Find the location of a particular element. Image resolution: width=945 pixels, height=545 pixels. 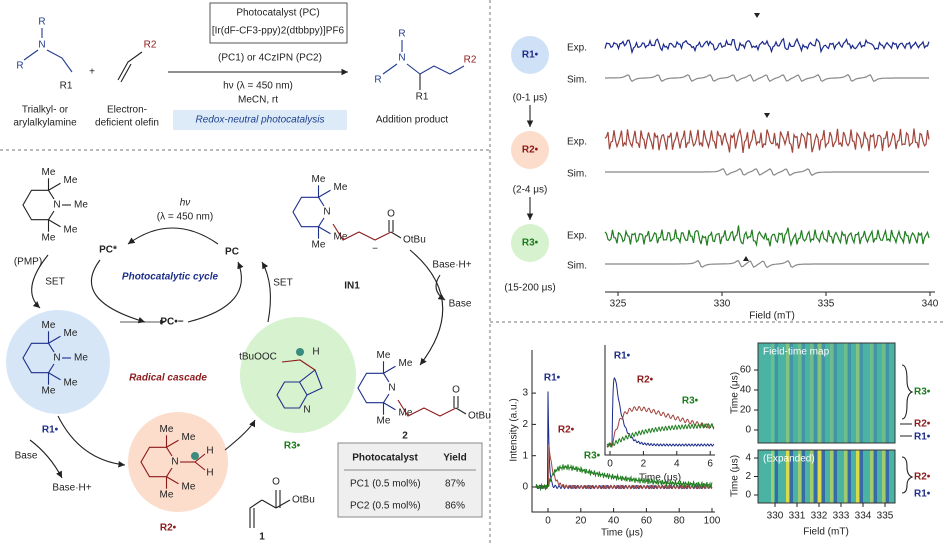

light: (λ = 450 nm) is located at coordinates (185, 217).